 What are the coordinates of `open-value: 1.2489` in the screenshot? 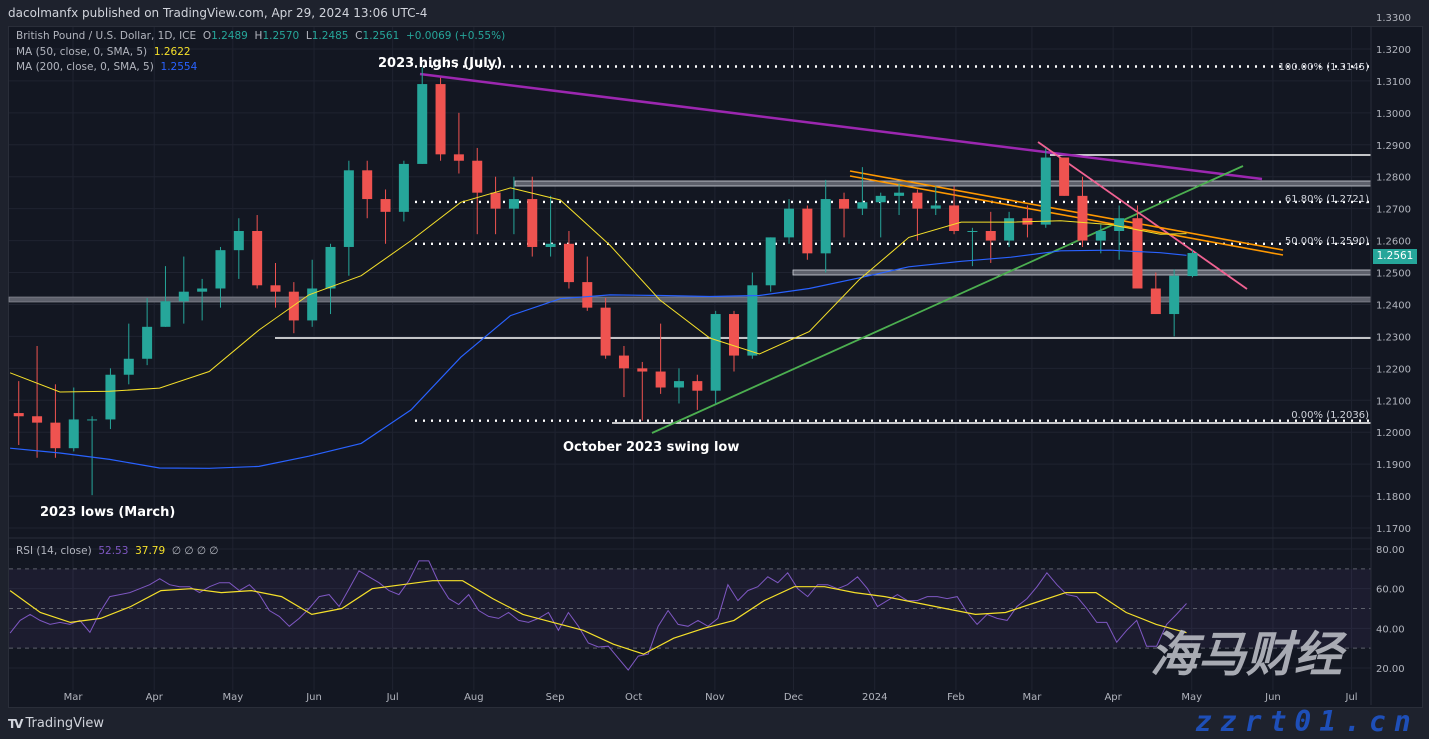 It's located at (229, 36).